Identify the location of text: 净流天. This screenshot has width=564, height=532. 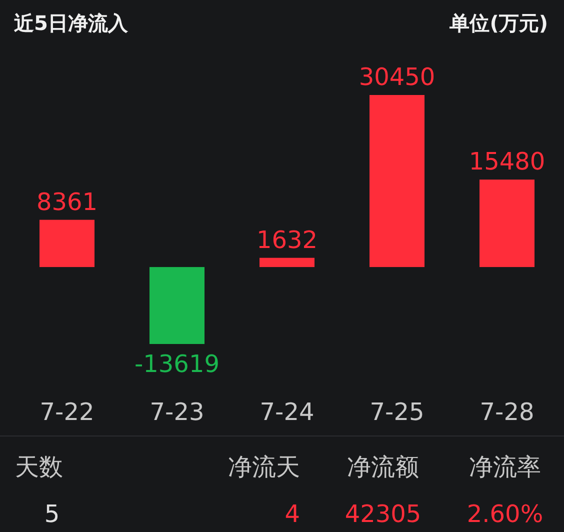
(264, 467).